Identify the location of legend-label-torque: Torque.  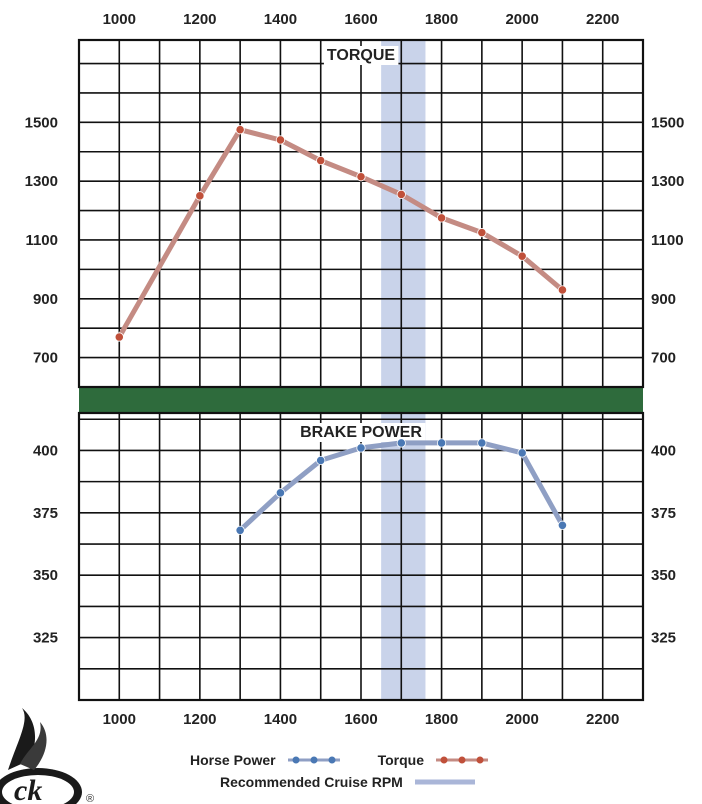
(400, 760).